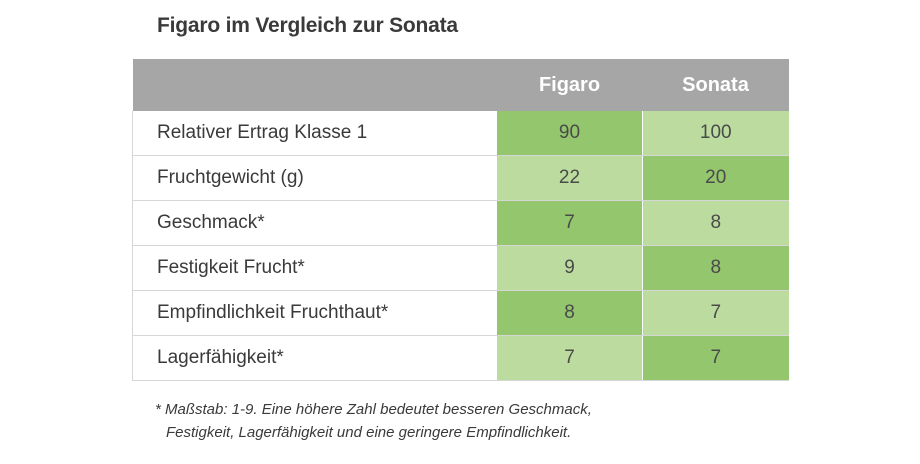 The width and height of the screenshot is (920, 464). What do you see at coordinates (314, 358) in the screenshot?
I see `row-label: Lagerfähigkeit*` at bounding box center [314, 358].